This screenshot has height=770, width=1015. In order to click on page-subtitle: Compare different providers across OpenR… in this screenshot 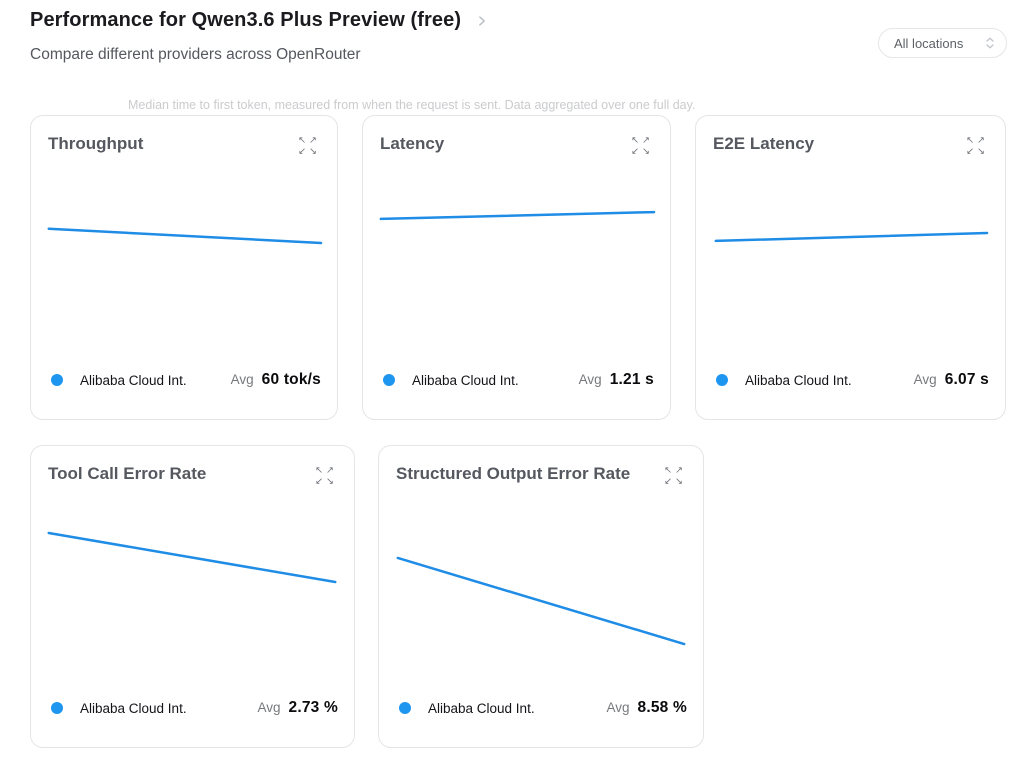, I will do `click(195, 54)`.